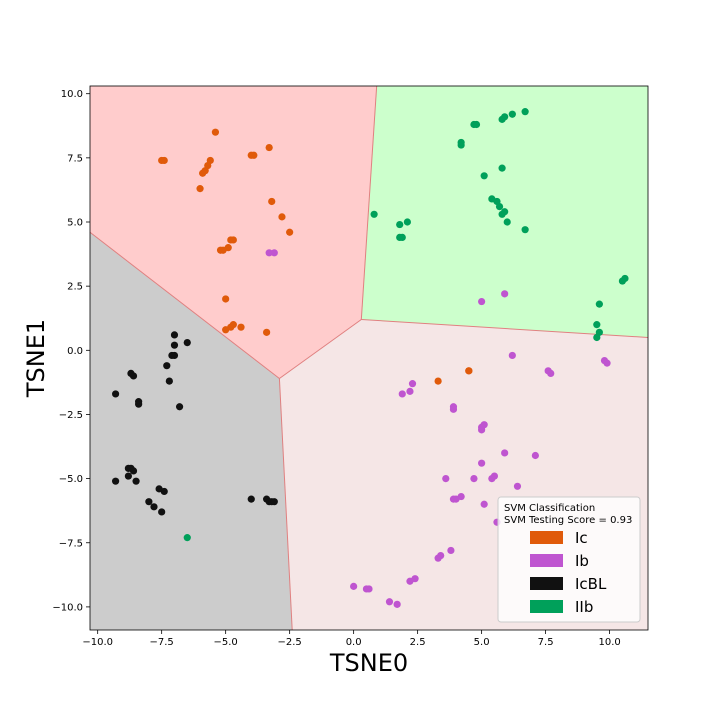  Describe the element at coordinates (72, 94) in the screenshot. I see `y-tick-label: 10.0` at that location.